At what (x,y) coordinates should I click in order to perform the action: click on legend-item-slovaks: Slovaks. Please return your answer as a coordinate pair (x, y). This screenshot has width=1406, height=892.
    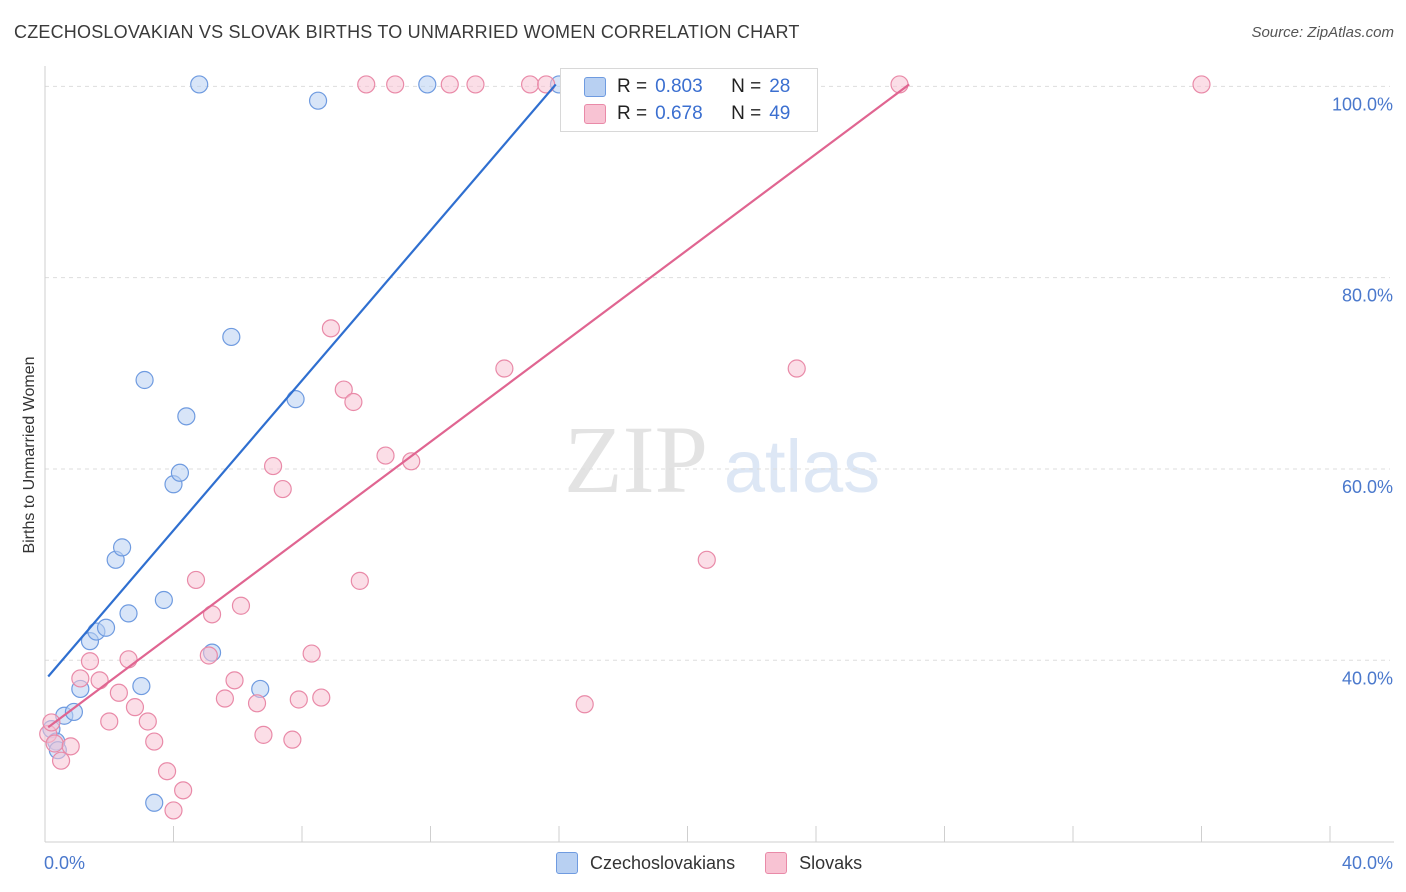
    Looking at the image, I should click on (813, 863).